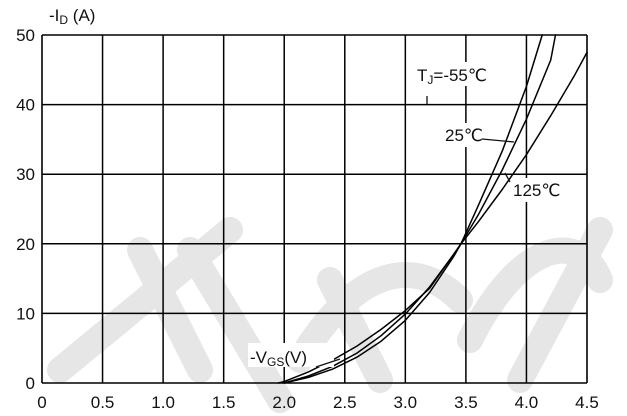 Image resolution: width=627 pixels, height=416 pixels. Describe the element at coordinates (328, 363) in the screenshot. I see `x-axis-label-leader` at that location.